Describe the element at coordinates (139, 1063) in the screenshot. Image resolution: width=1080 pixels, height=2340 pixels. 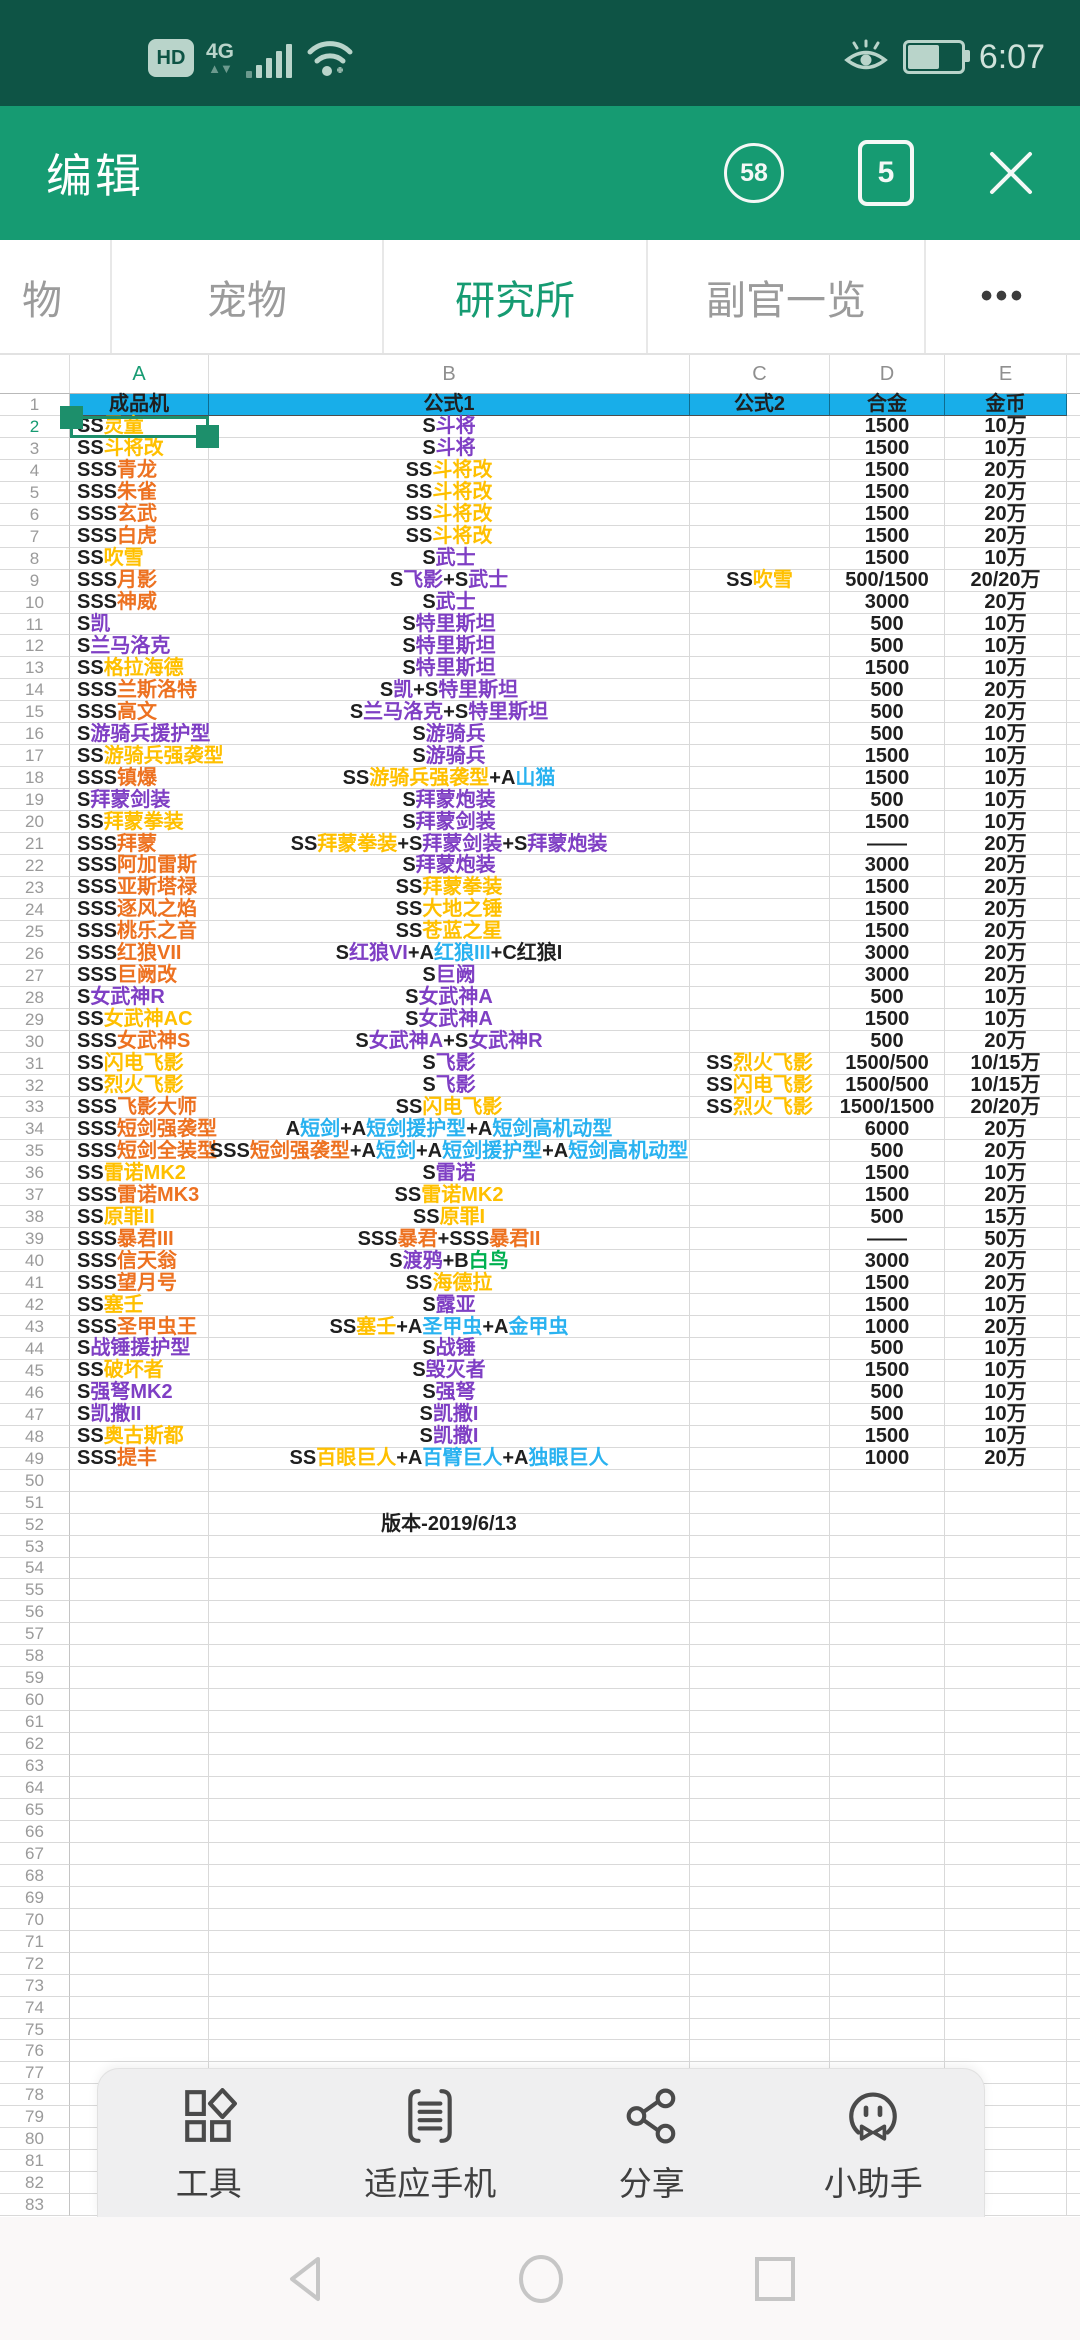
I see `cell-A31: SS 闪电飞影` at that location.